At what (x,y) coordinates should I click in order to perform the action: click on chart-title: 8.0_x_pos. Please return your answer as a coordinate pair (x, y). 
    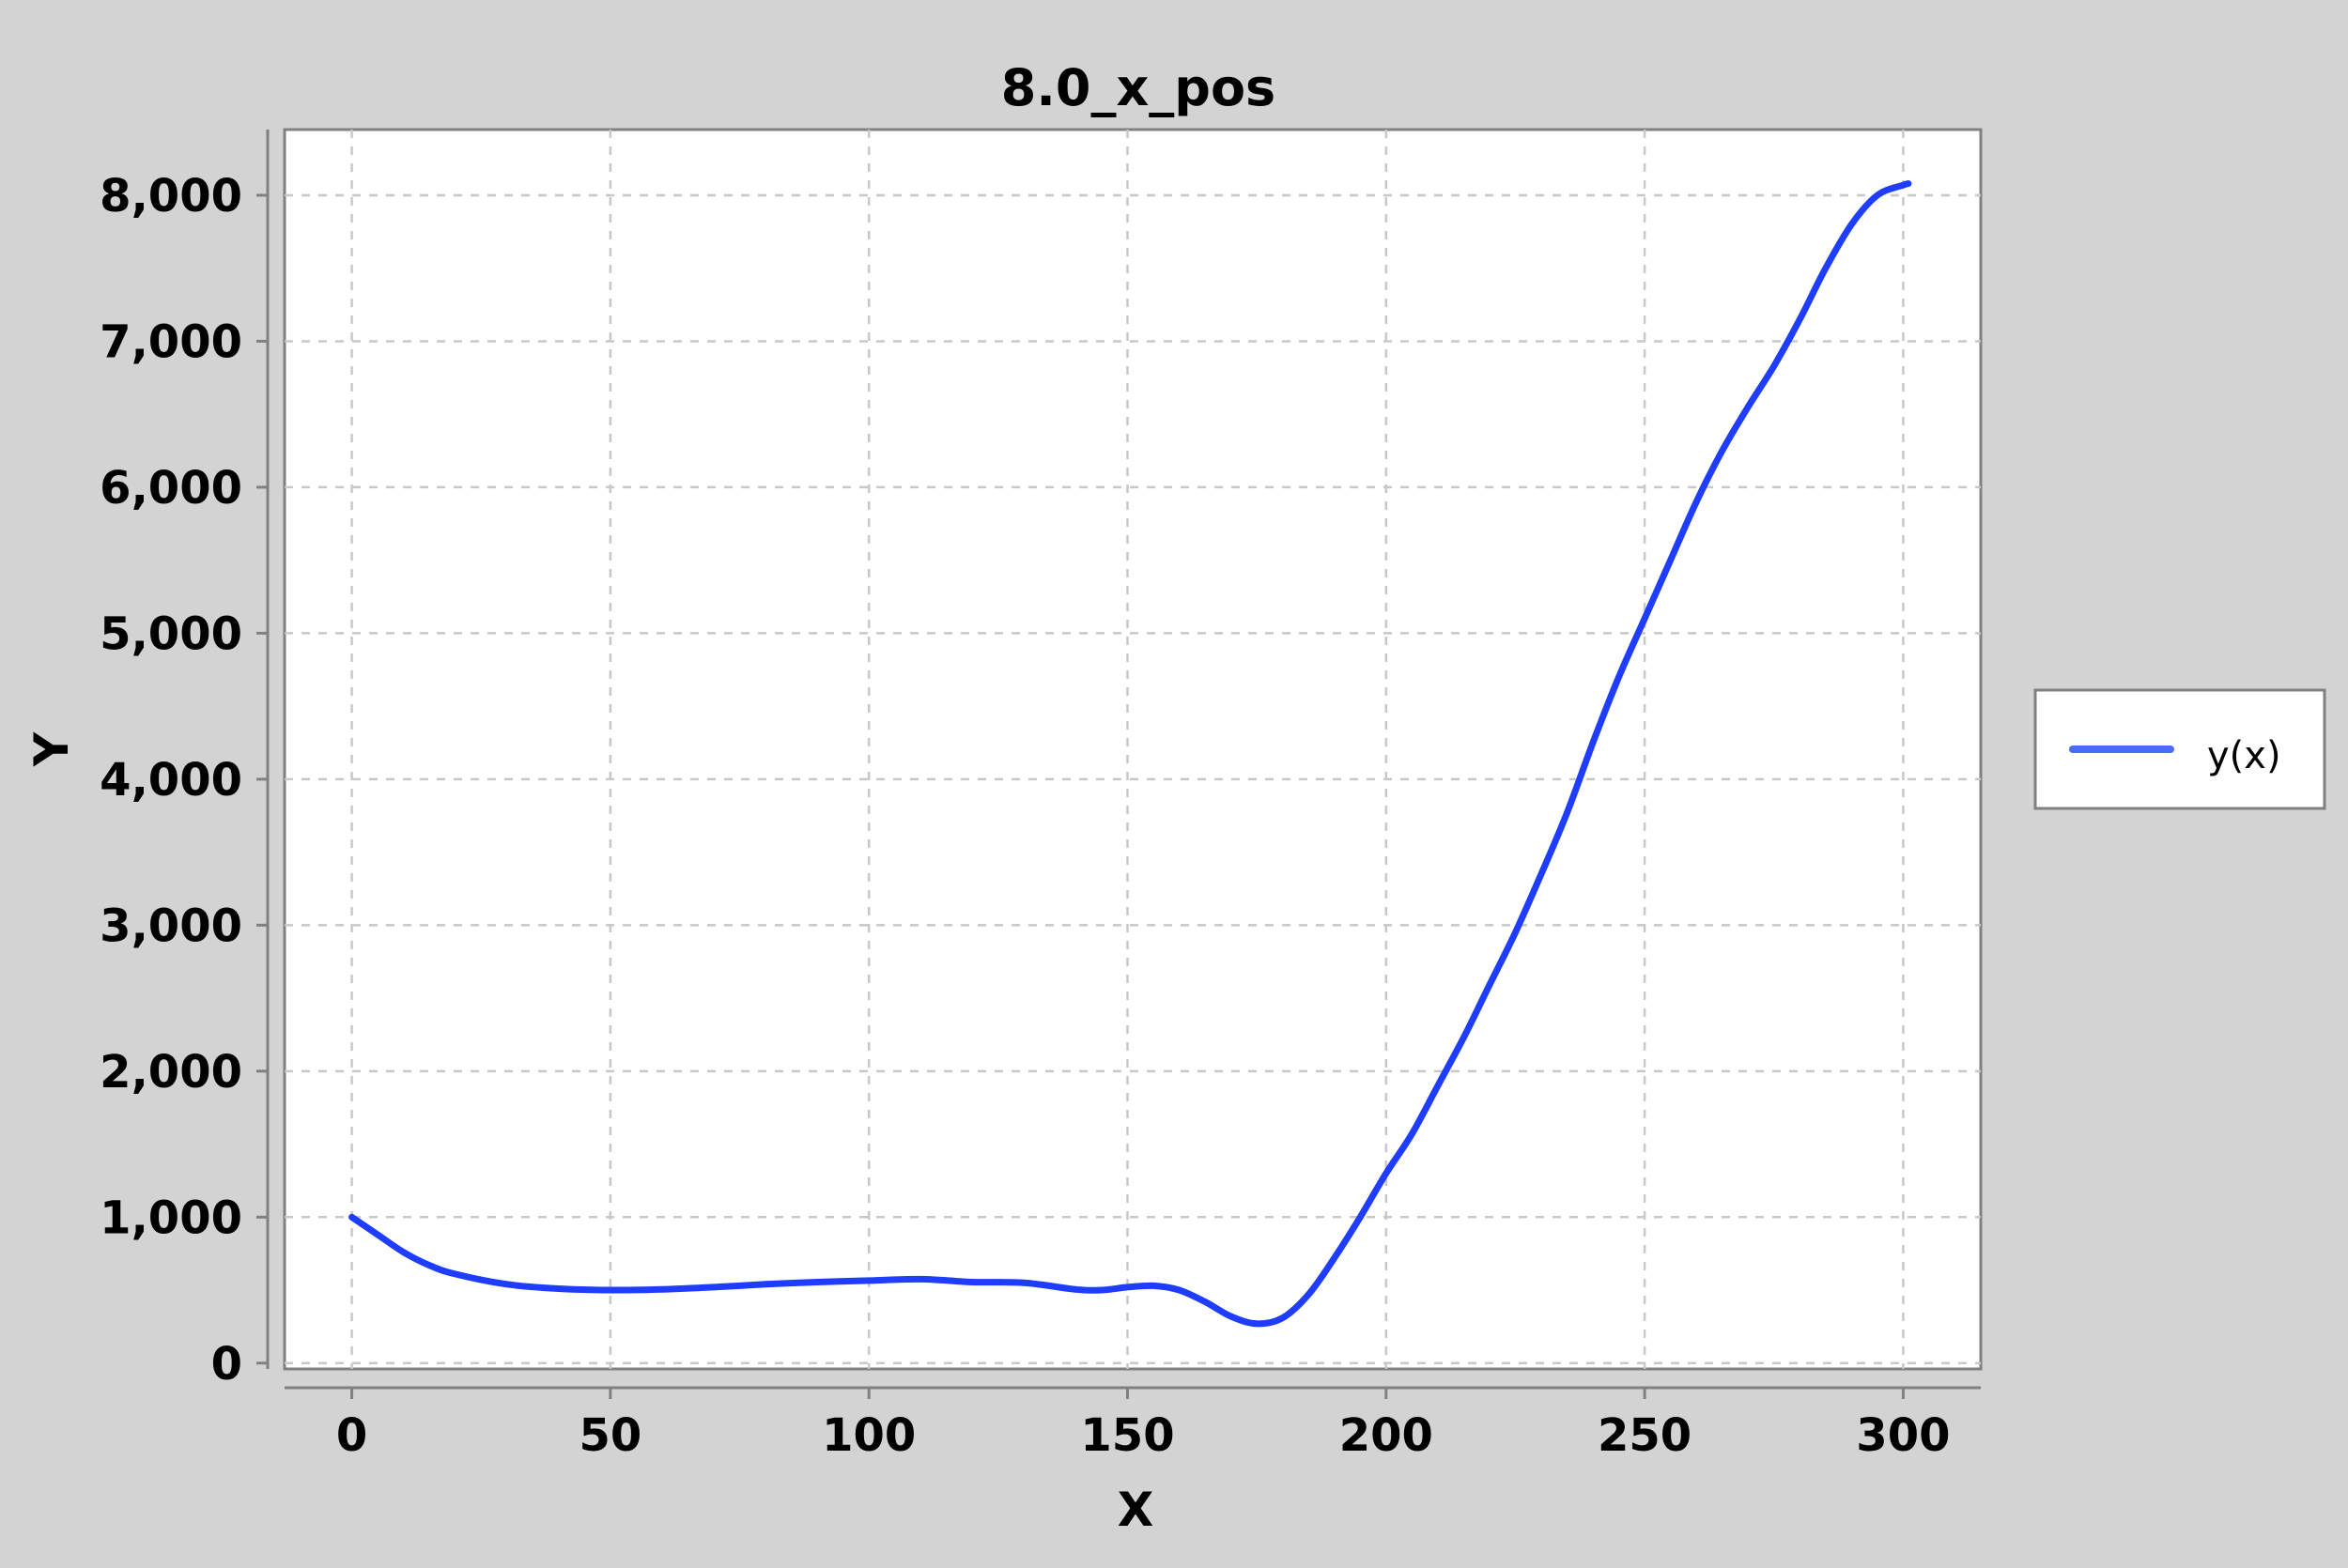
    Looking at the image, I should click on (1138, 88).